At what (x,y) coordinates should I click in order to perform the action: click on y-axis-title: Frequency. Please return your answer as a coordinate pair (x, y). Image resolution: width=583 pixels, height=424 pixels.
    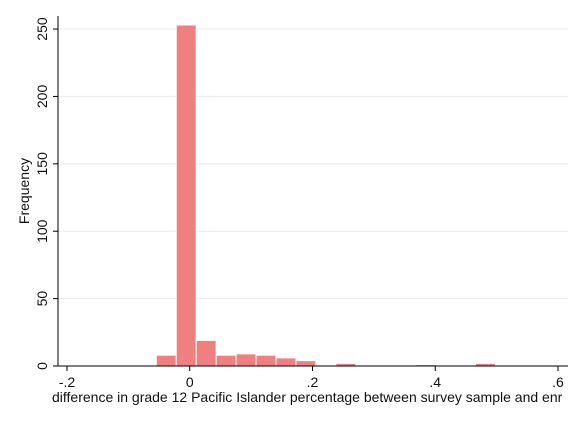
    Looking at the image, I should click on (24, 191).